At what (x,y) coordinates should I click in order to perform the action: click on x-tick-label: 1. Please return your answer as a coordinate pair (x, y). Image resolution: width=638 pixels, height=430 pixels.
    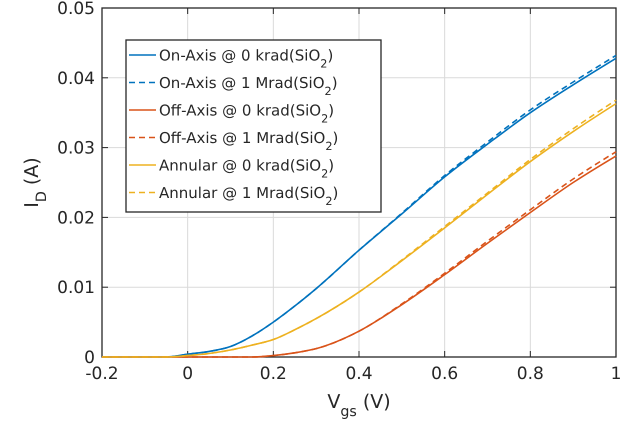
    Looking at the image, I should click on (616, 374).